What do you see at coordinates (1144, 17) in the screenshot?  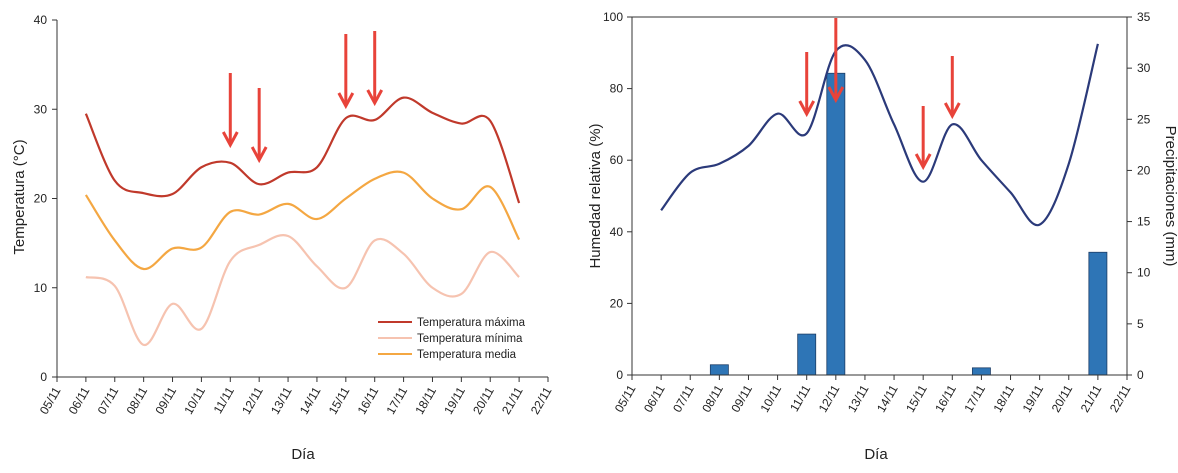 I see `y2-tick-label: 35` at bounding box center [1144, 17].